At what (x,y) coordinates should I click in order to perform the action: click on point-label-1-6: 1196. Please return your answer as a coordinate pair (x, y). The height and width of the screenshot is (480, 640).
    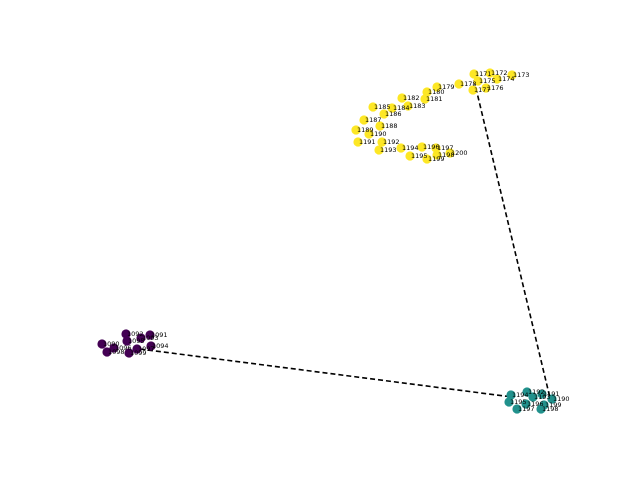
    Looking at the image, I should click on (535, 404).